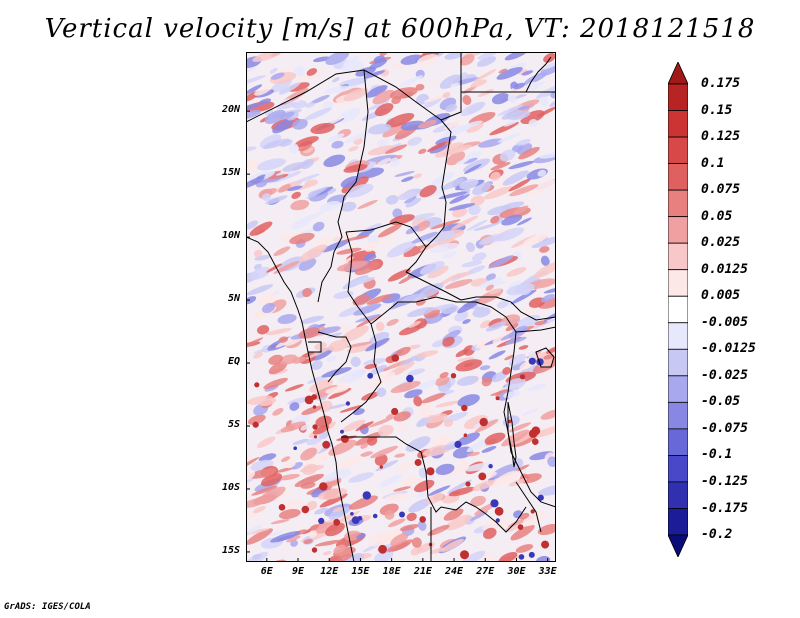 The height and width of the screenshot is (618, 800). Describe the element at coordinates (717, 534) in the screenshot. I see `colorbar-label: -0.2` at that location.